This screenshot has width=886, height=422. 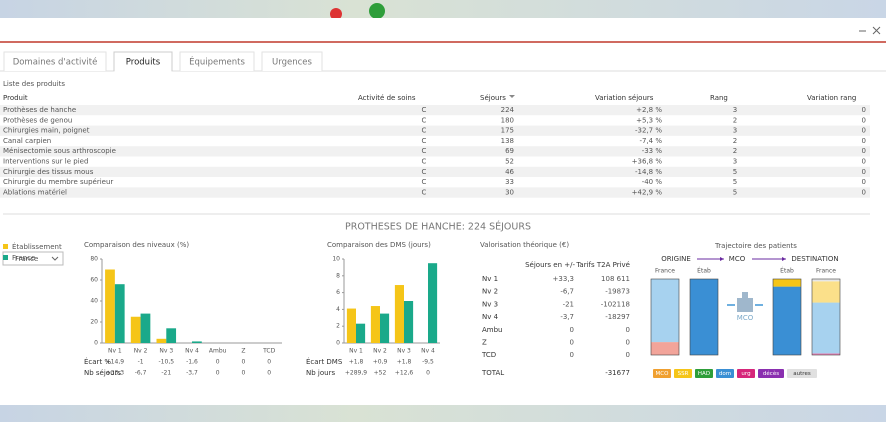 I want to click on cell: 2, so click(x=735, y=151).